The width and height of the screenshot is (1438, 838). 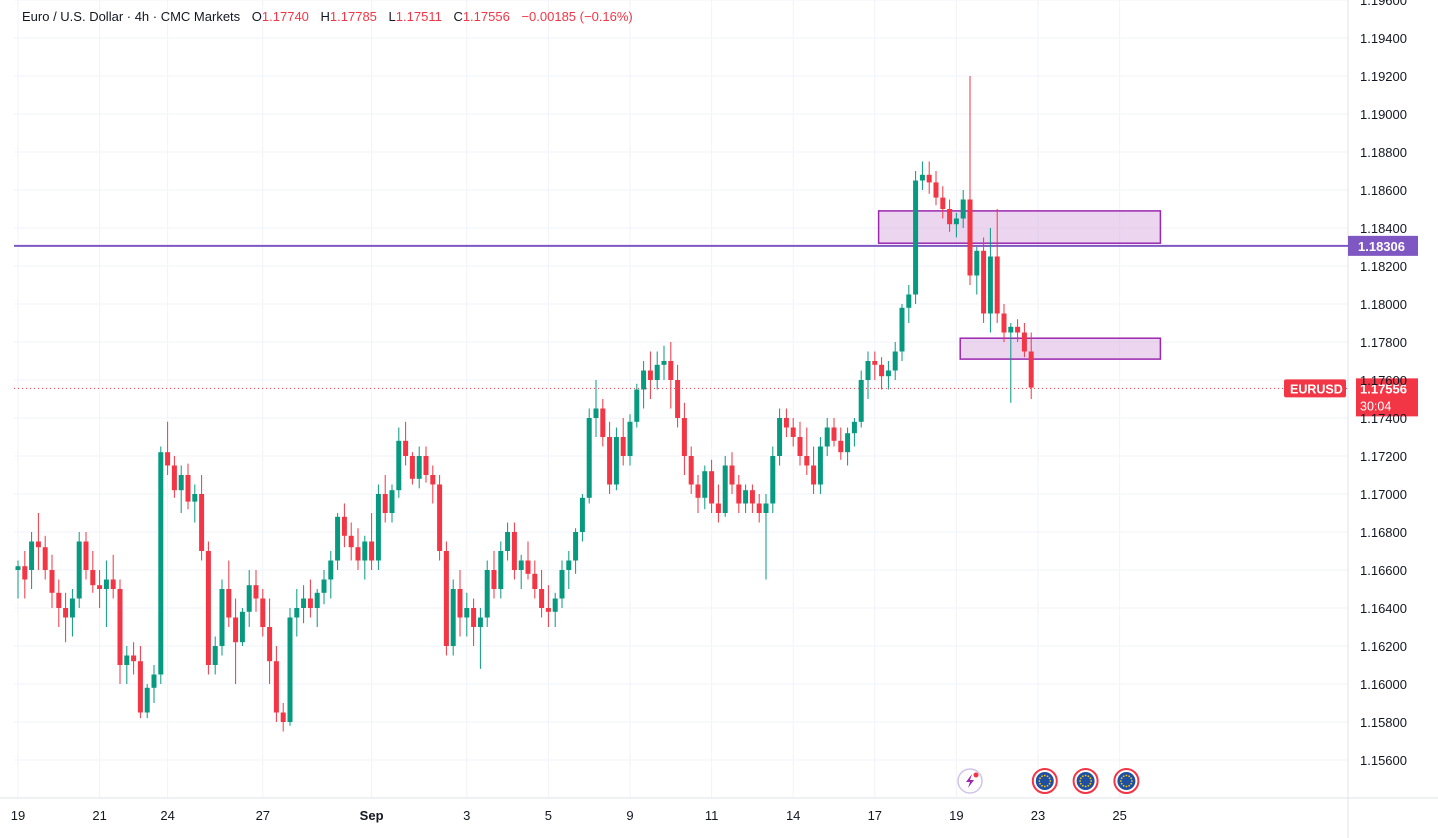 I want to click on time-tick-label: 21, so click(x=99, y=815).